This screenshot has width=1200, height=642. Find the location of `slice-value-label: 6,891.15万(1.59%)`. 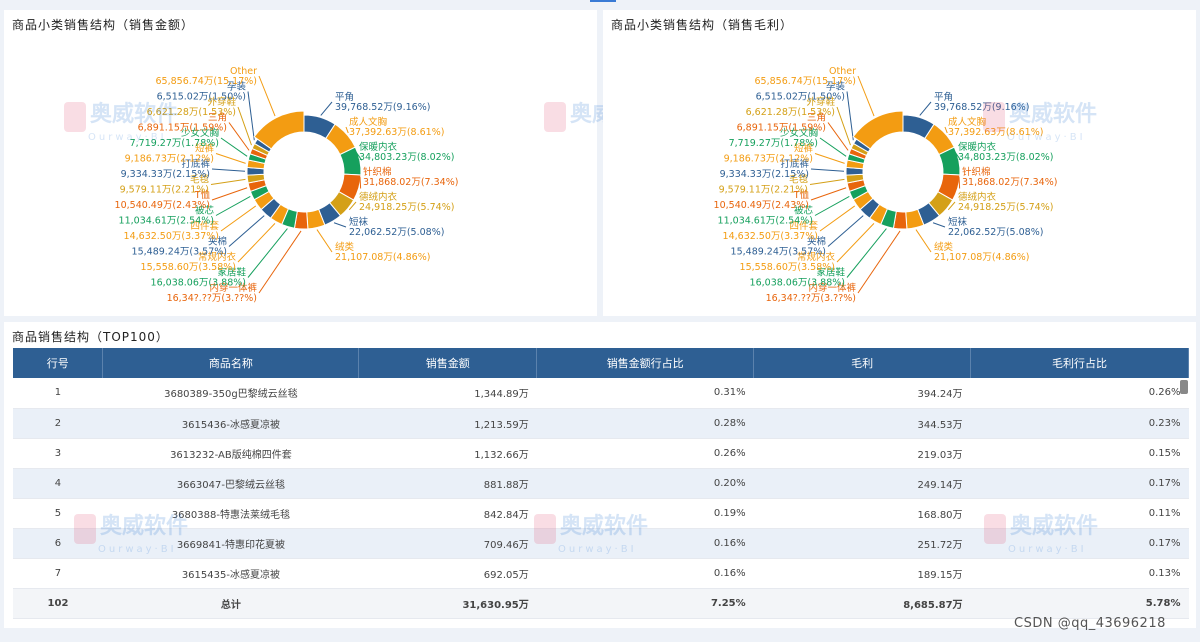

slice-value-label: 6,891.15万(1.59%) is located at coordinates (781, 128).